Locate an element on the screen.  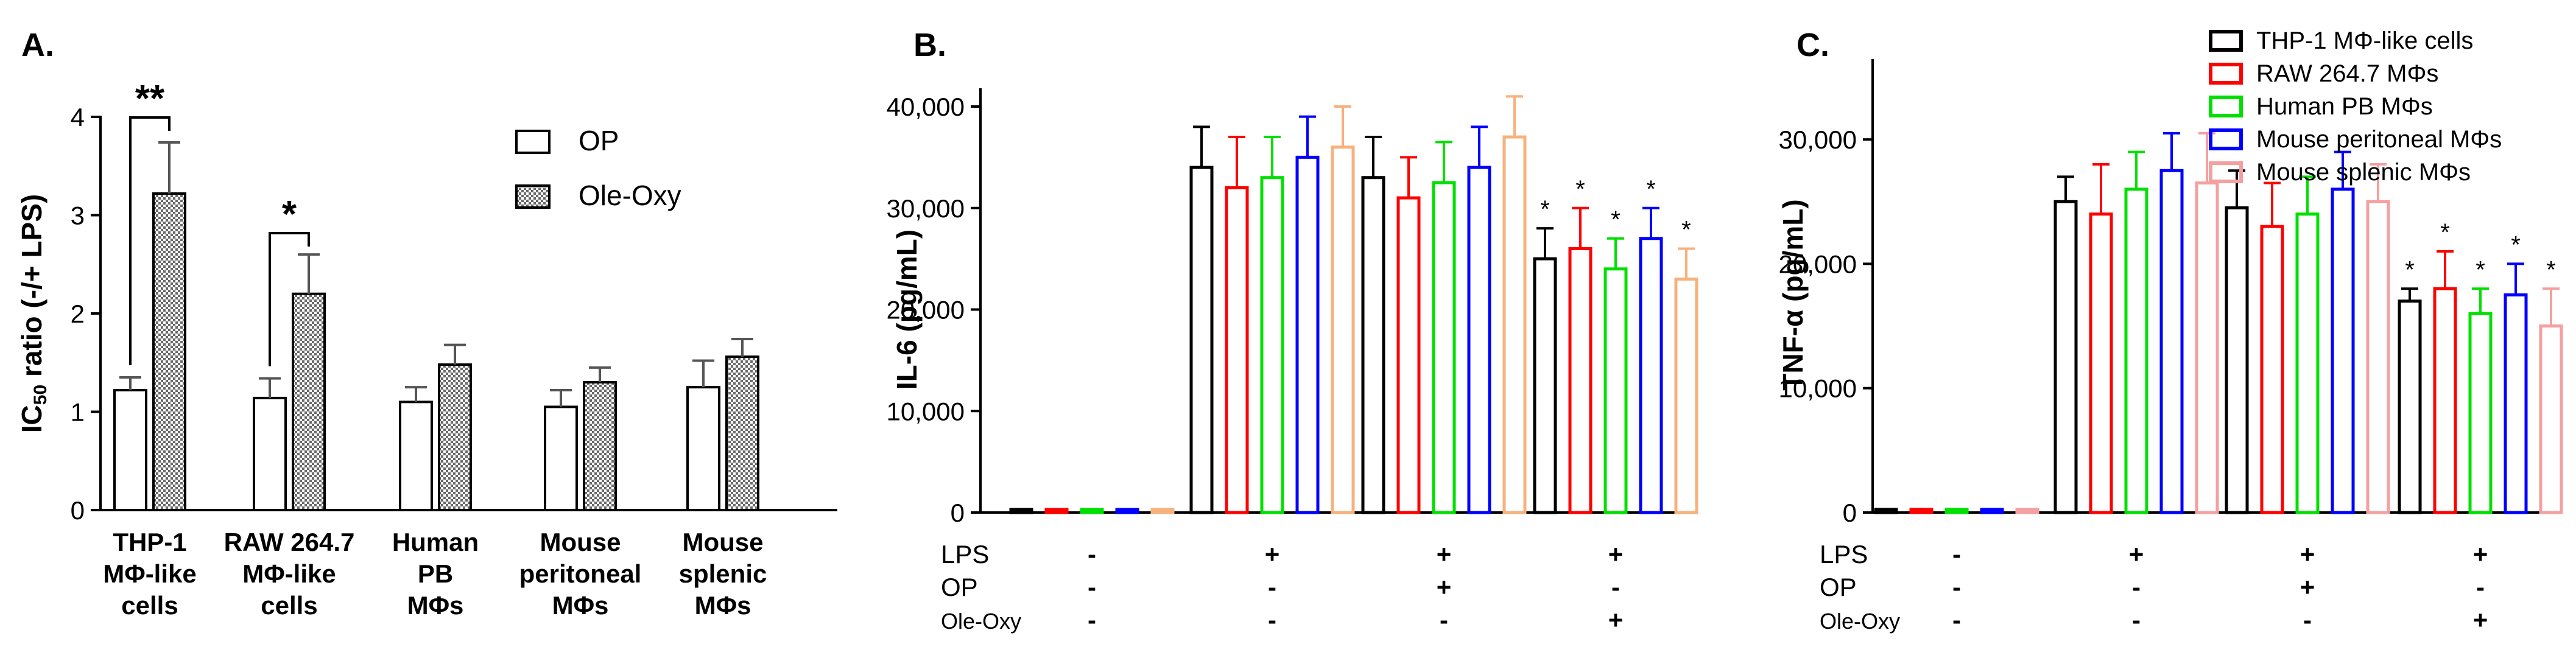
category-label: splenic is located at coordinates (723, 573).